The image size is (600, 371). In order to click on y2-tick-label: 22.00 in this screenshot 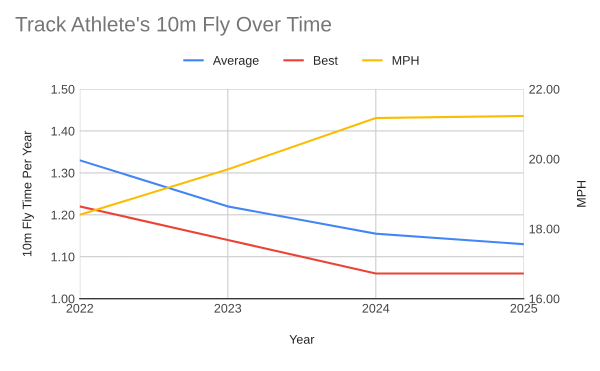, I will do `click(544, 89)`.